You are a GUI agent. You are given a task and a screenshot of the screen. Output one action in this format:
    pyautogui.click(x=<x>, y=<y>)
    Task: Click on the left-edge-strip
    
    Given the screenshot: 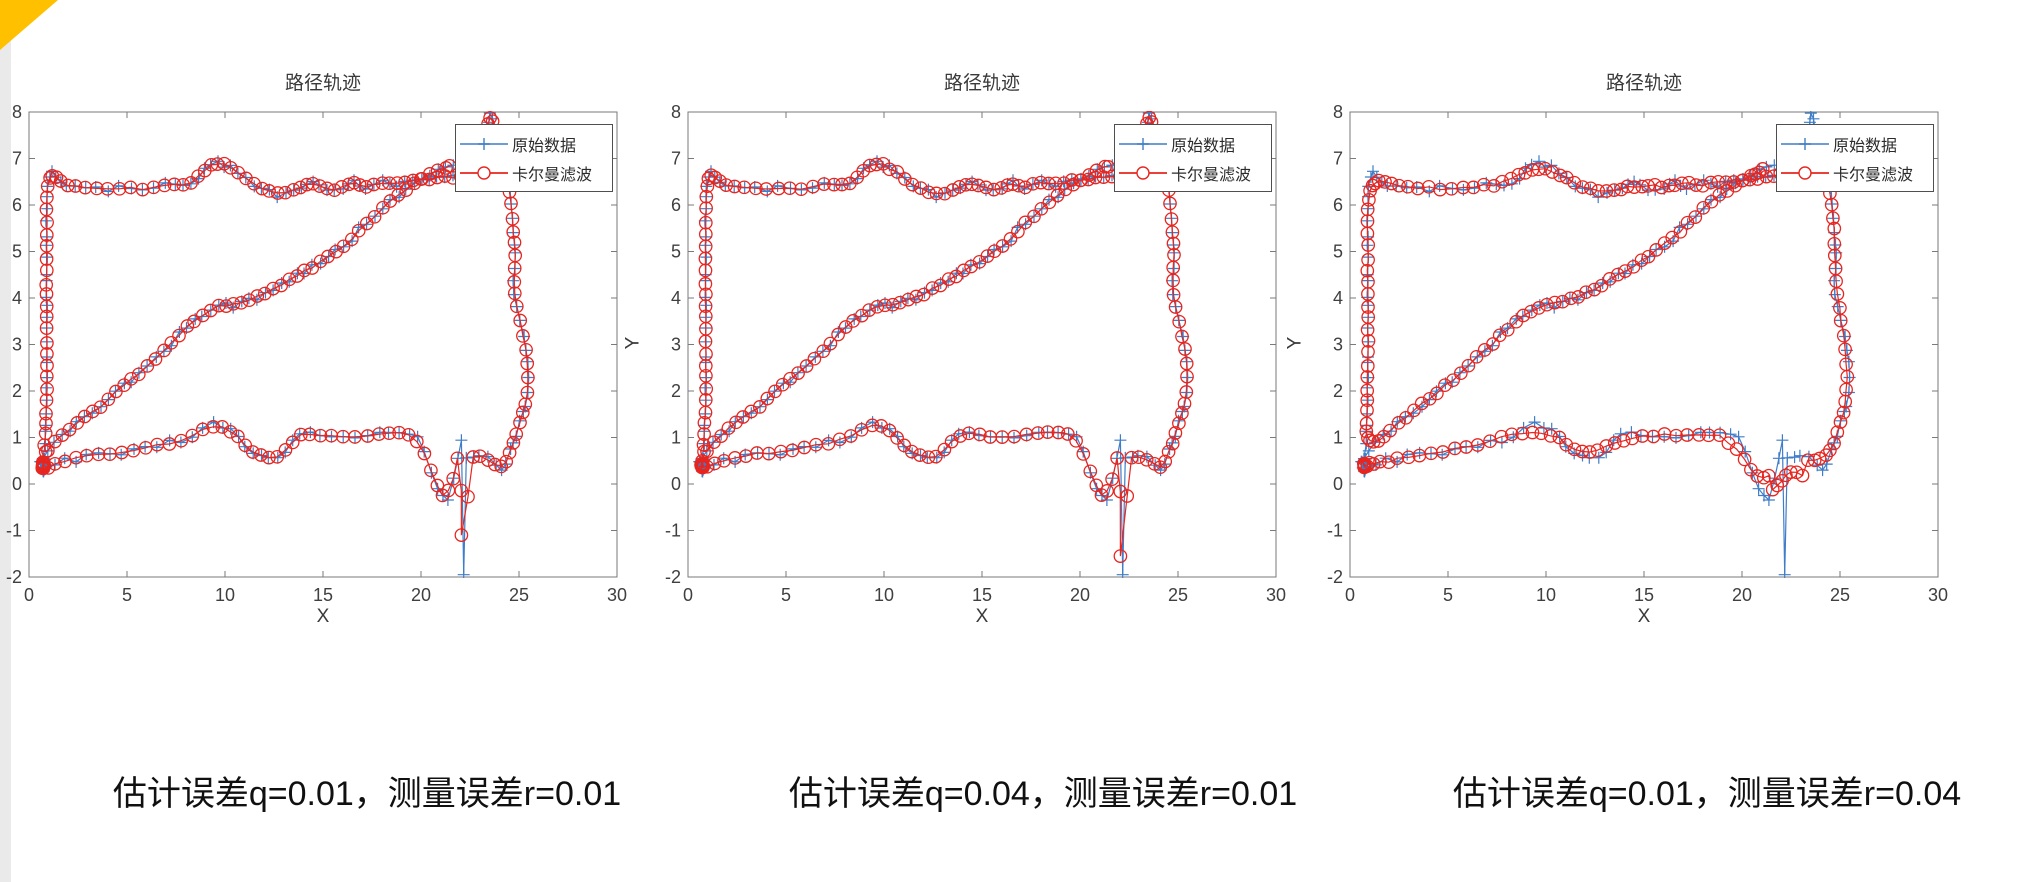 What is the action you would take?
    pyautogui.click(x=5, y=441)
    